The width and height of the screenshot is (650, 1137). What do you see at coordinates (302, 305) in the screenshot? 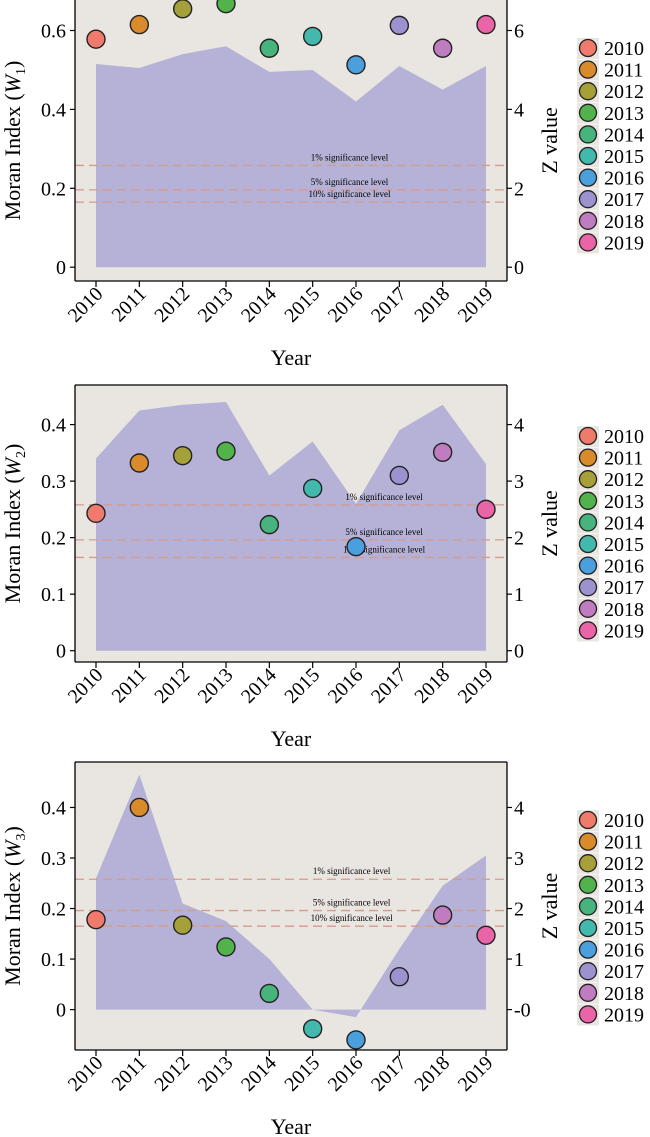
I see `x-tick-label: 2015` at bounding box center [302, 305].